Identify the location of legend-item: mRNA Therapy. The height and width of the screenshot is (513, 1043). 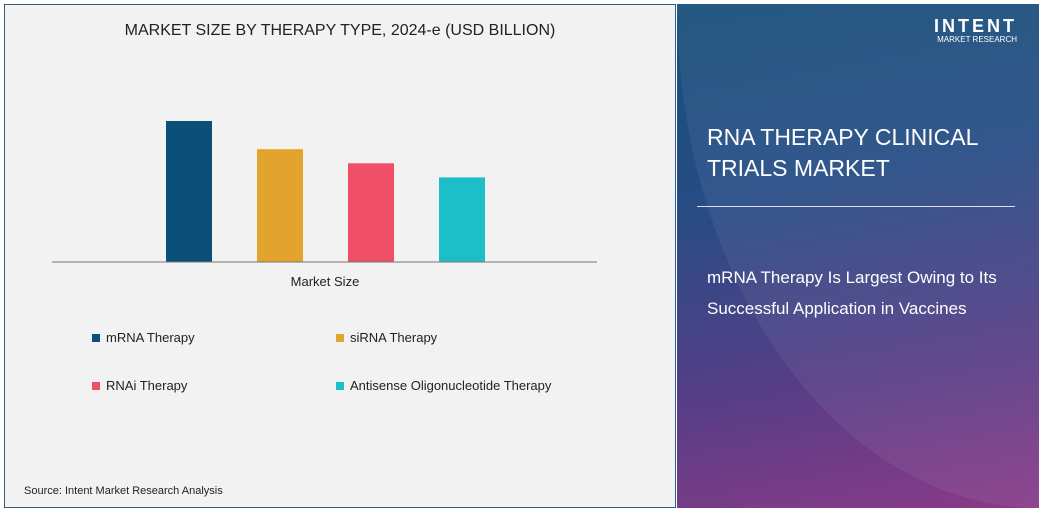
(143, 337).